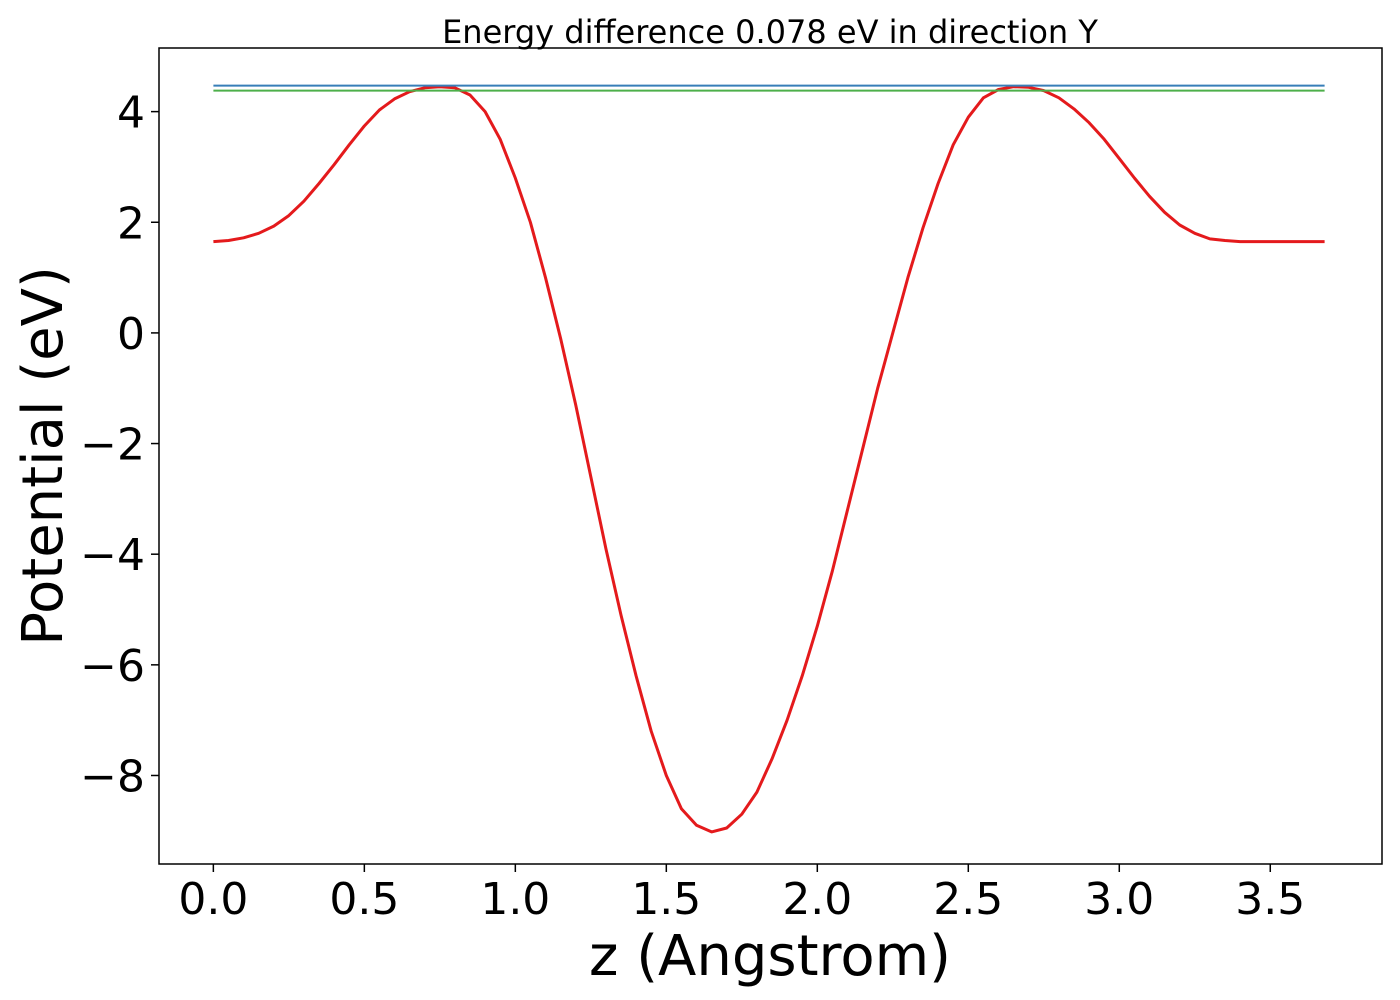  I want to click on y-tick-label: −4, so click(112, 555).